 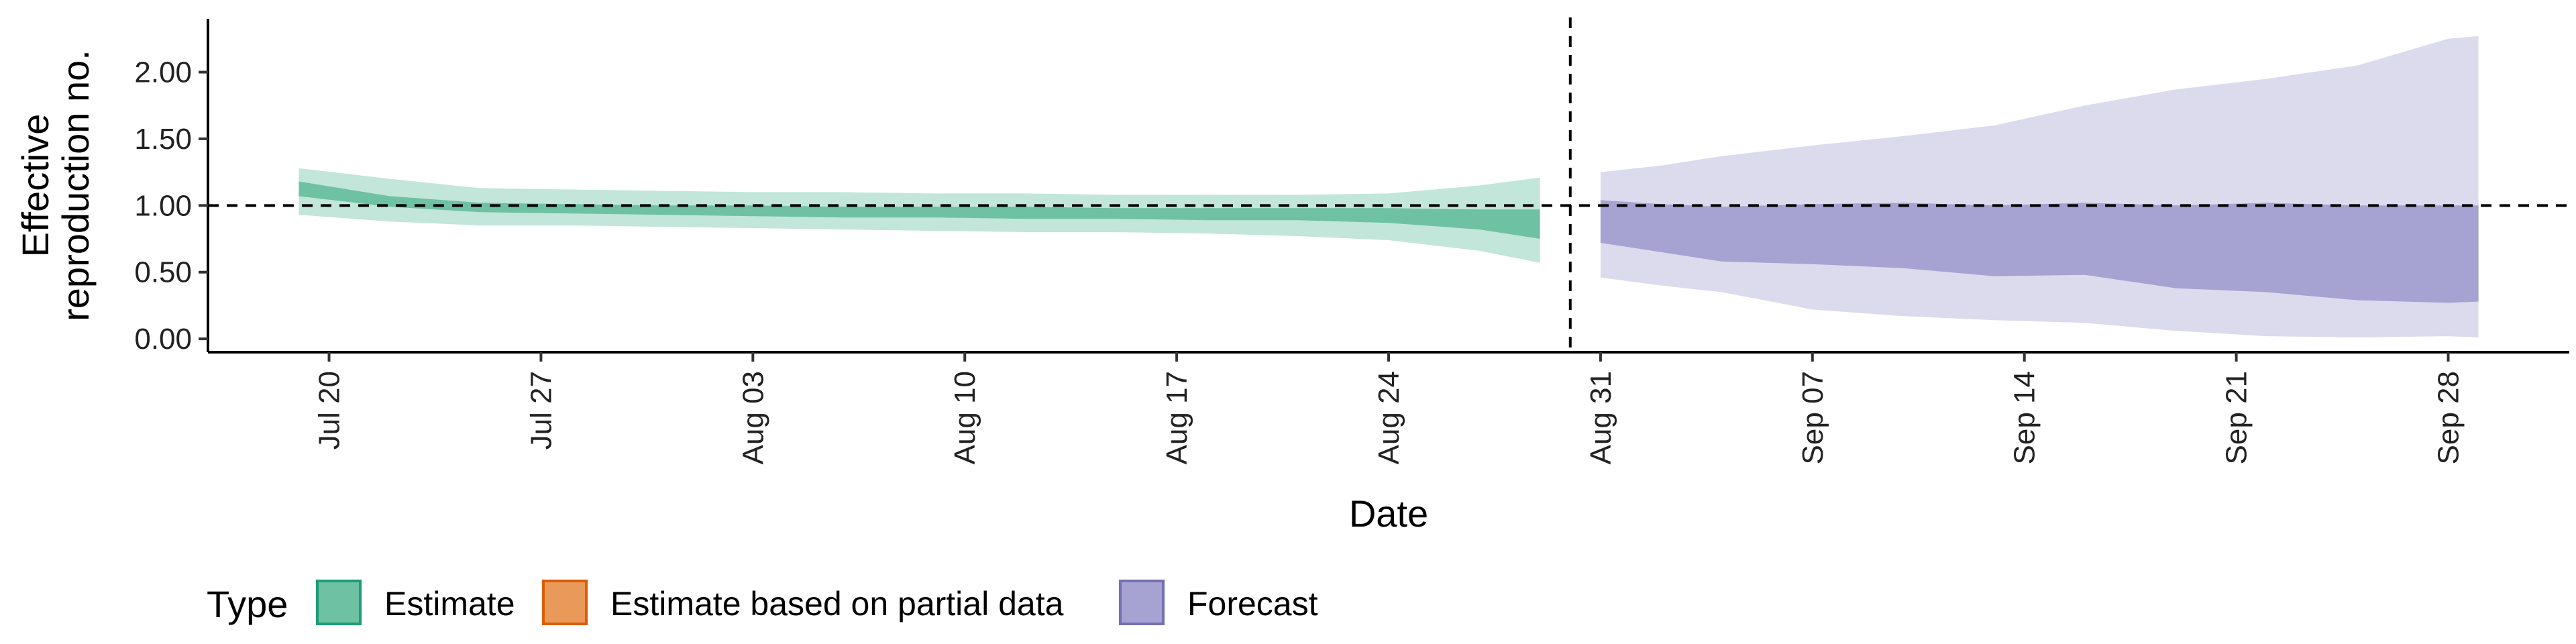 I want to click on legend-key-estimate-based-on-partial-data, so click(x=565, y=602).